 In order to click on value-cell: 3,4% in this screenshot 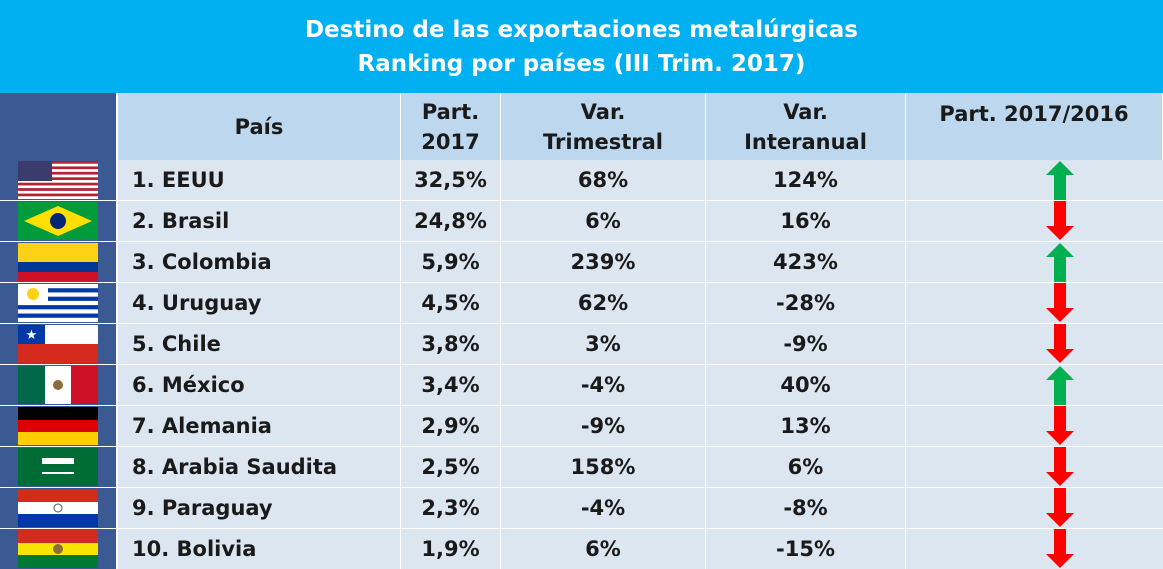, I will do `click(451, 385)`.